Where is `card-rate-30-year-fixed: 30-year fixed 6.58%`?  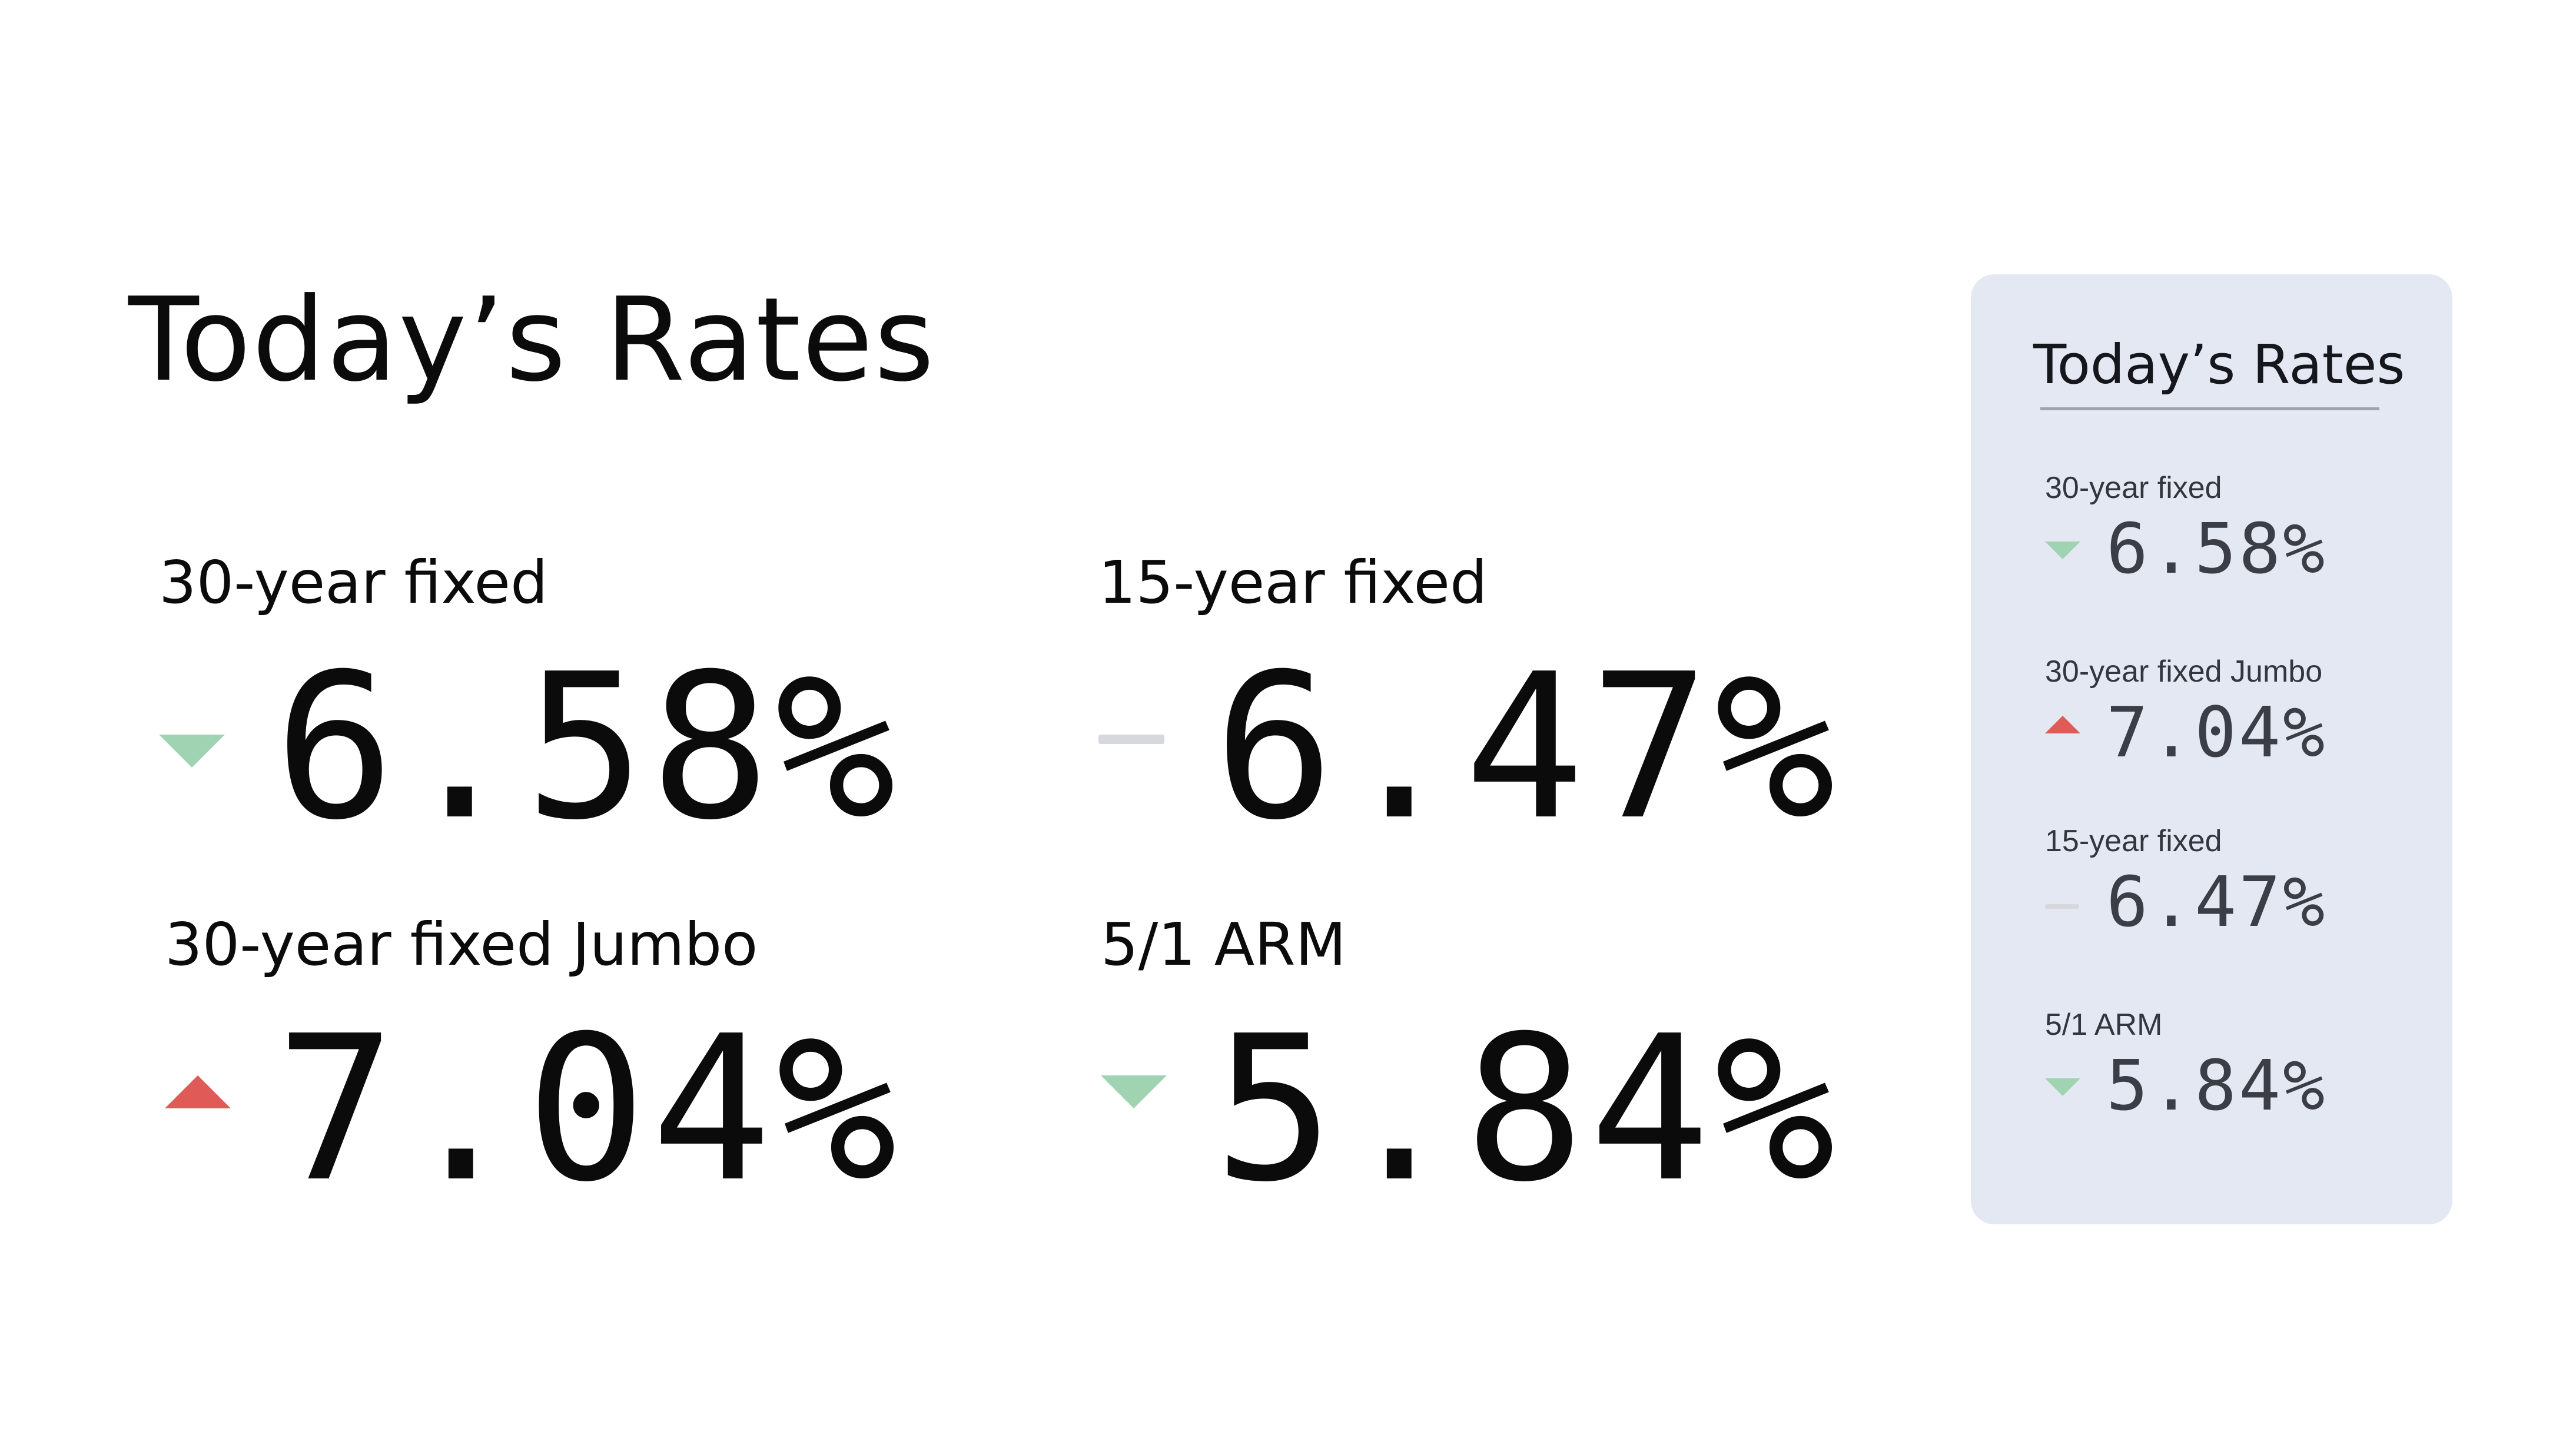
card-rate-30-year-fixed: 30-year fixed 6.58% is located at coordinates (2233, 545).